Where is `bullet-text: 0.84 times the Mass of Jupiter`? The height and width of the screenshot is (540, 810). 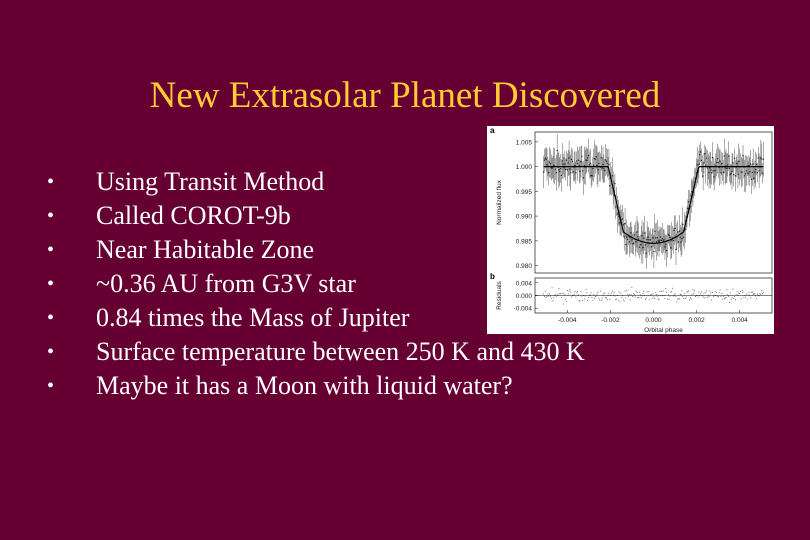 bullet-text: 0.84 times the Mass of Jupiter is located at coordinates (253, 317).